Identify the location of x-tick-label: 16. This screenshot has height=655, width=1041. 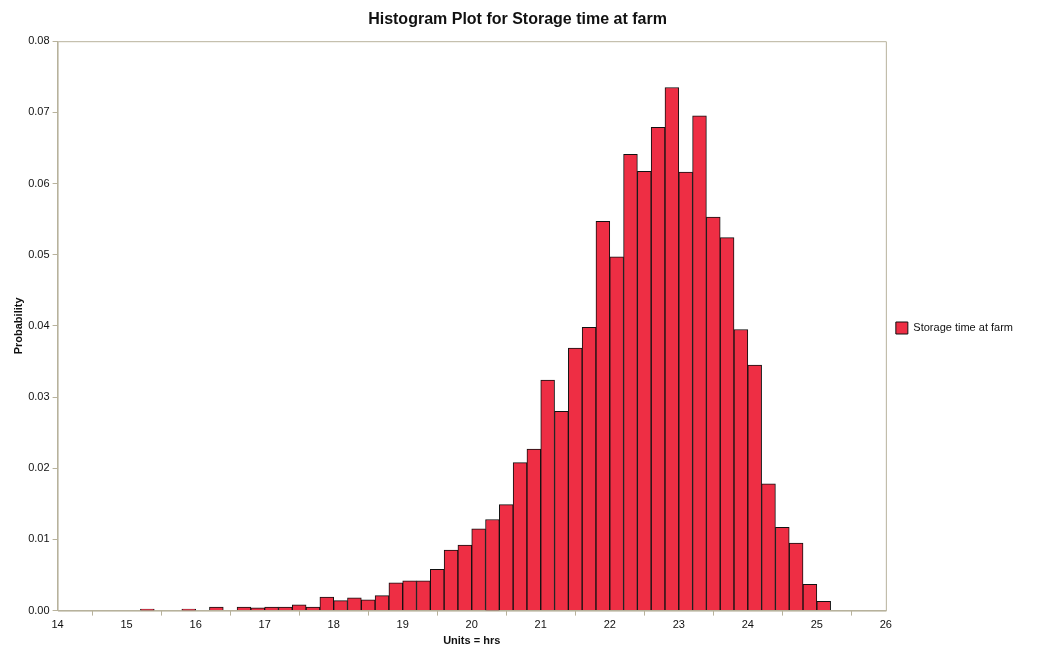
(195, 624).